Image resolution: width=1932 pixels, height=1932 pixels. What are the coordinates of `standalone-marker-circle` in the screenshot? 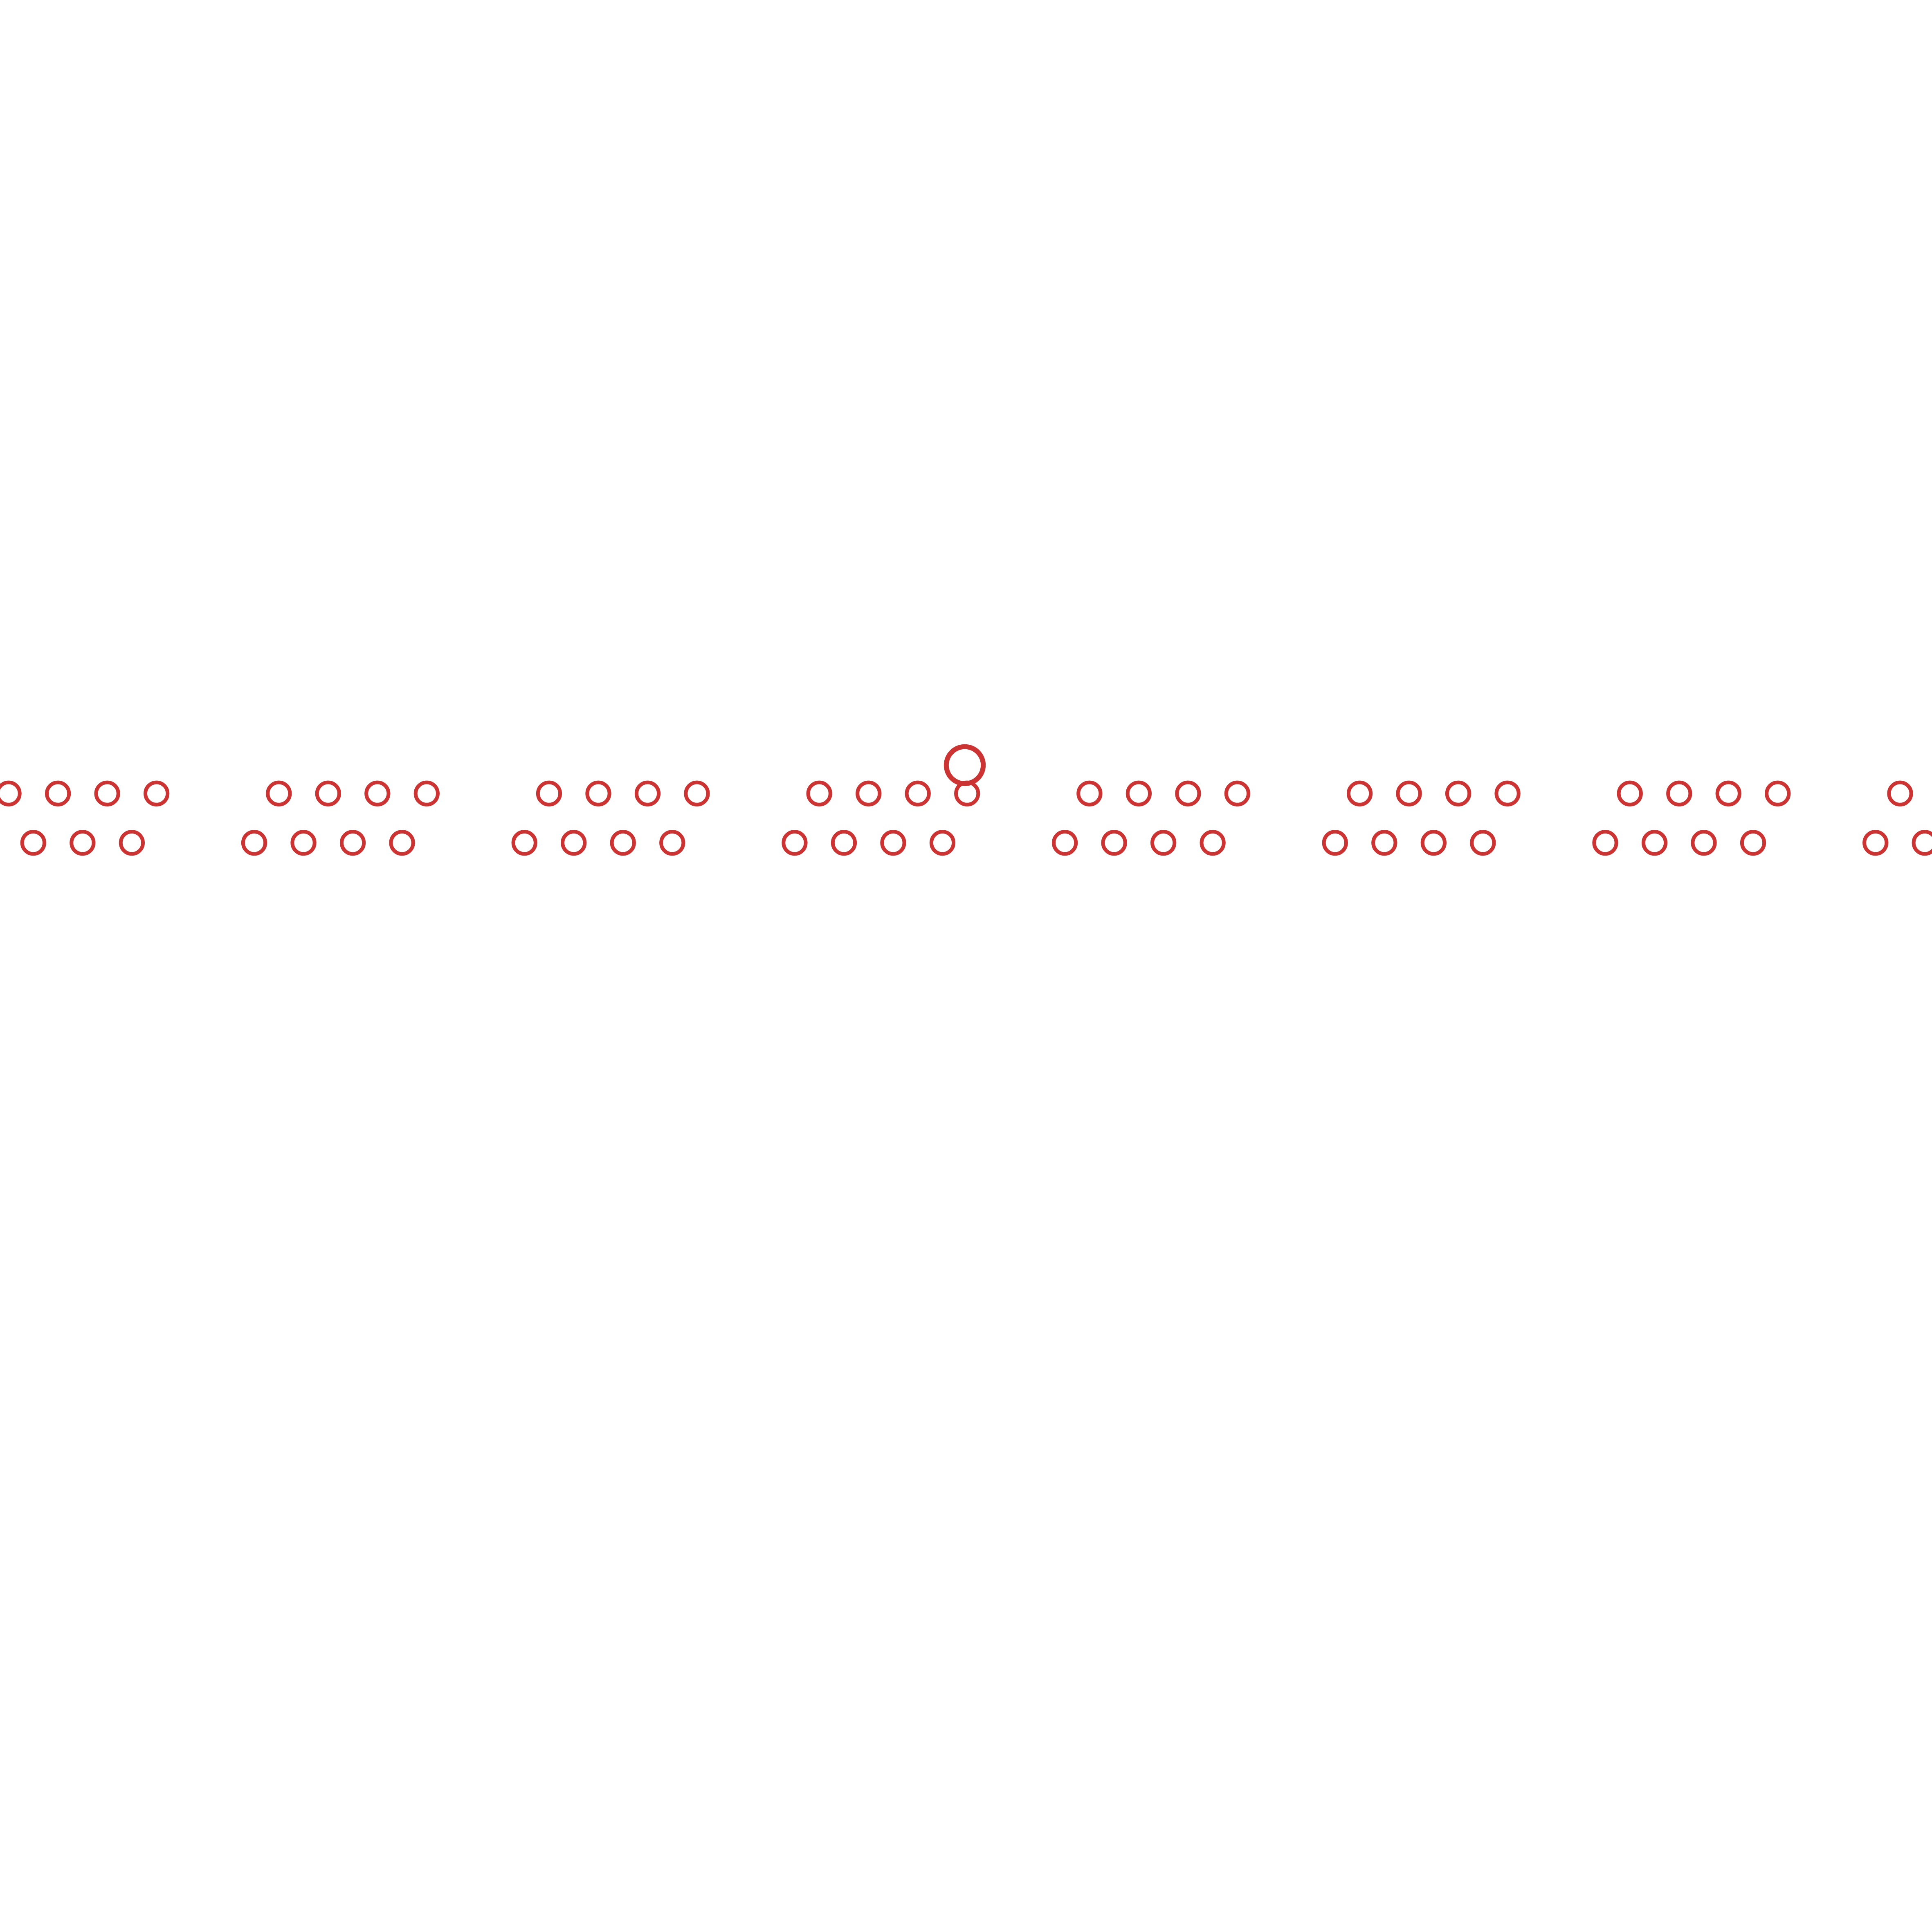 It's located at (965, 765).